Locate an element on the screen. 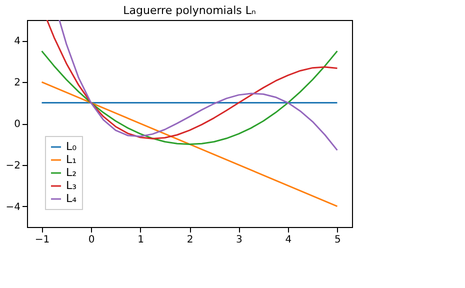 This screenshot has height=288, width=465. y-tick-label: −2 is located at coordinates (13, 166).